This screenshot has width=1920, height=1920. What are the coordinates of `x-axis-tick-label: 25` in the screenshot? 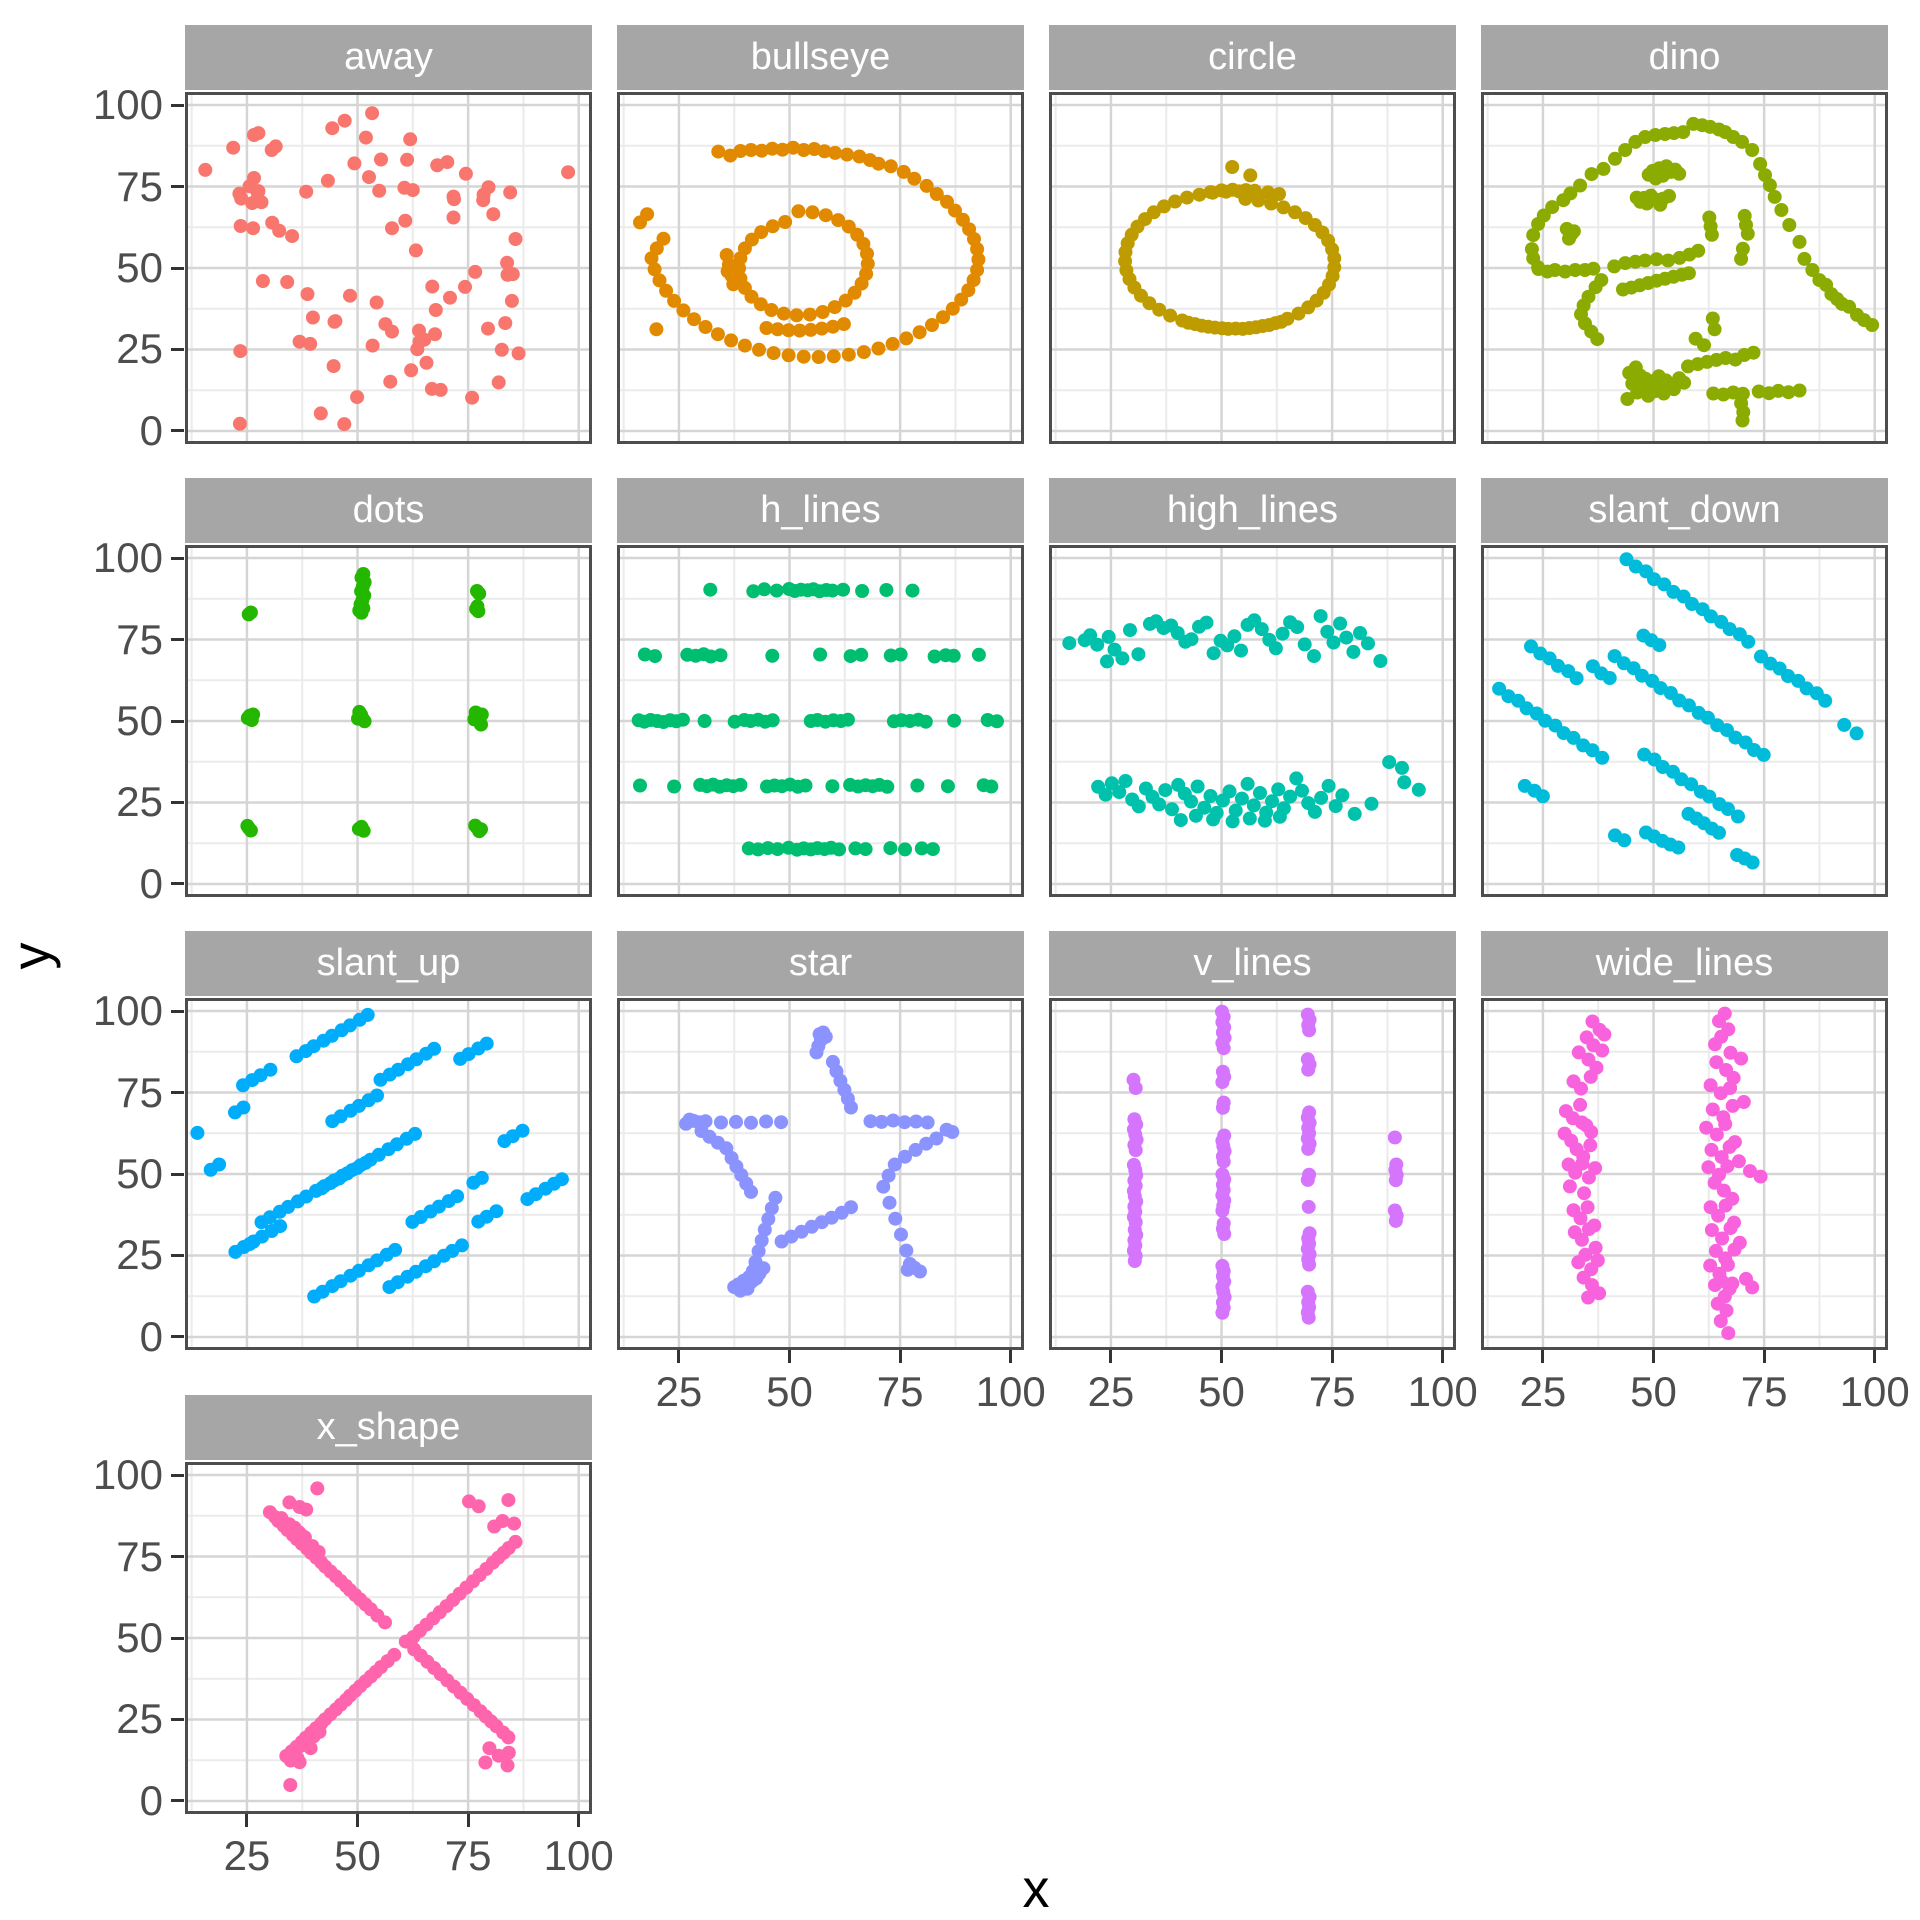 It's located at (247, 1855).